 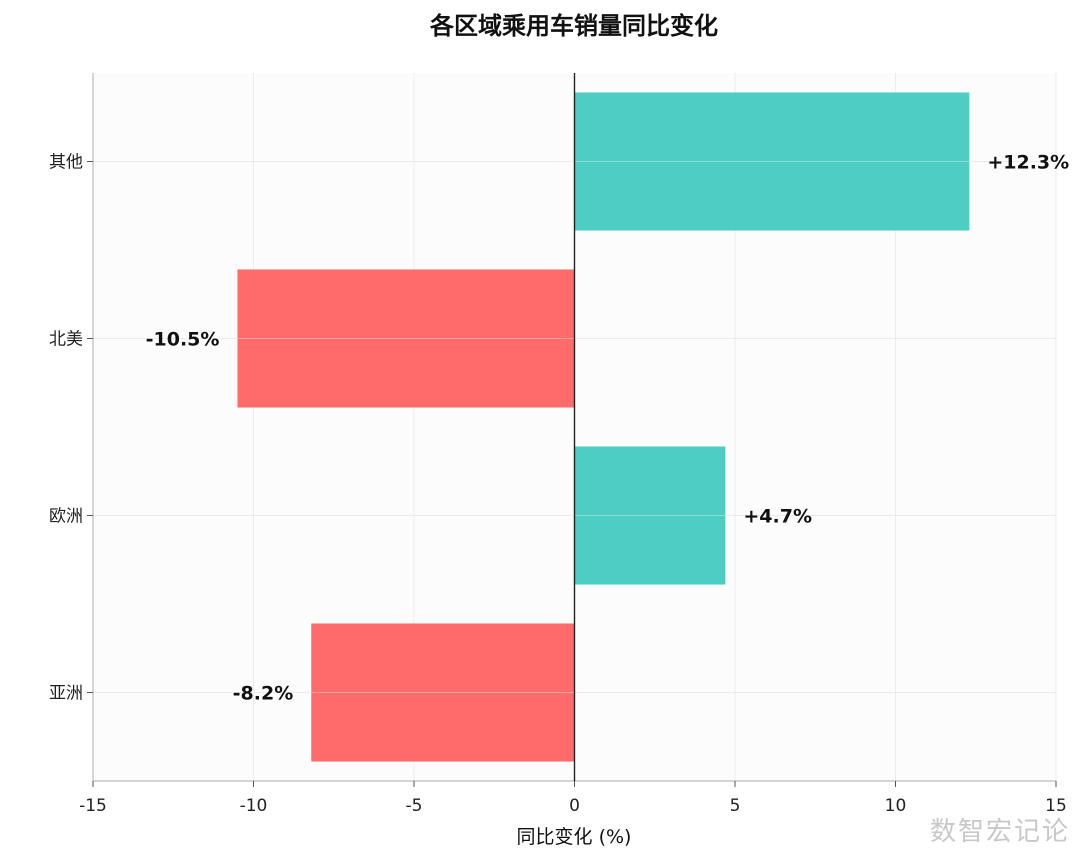 What do you see at coordinates (414, 806) in the screenshot?
I see `x-tick-label: -5` at bounding box center [414, 806].